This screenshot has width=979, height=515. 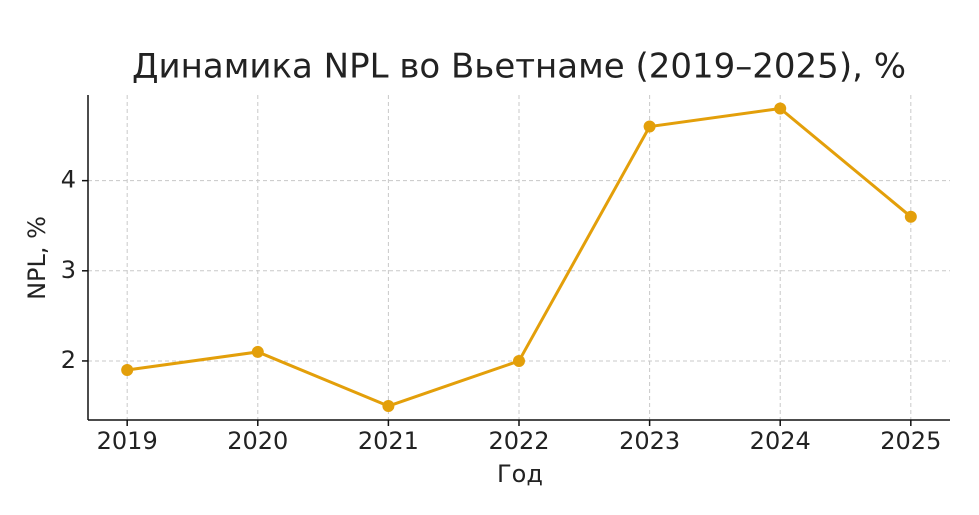 What do you see at coordinates (68, 360) in the screenshot?
I see `y-tick-label: 2` at bounding box center [68, 360].